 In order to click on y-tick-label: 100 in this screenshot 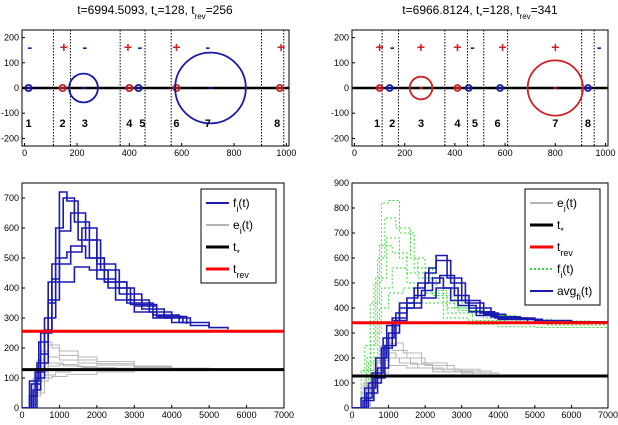, I will do `click(341, 63)`.